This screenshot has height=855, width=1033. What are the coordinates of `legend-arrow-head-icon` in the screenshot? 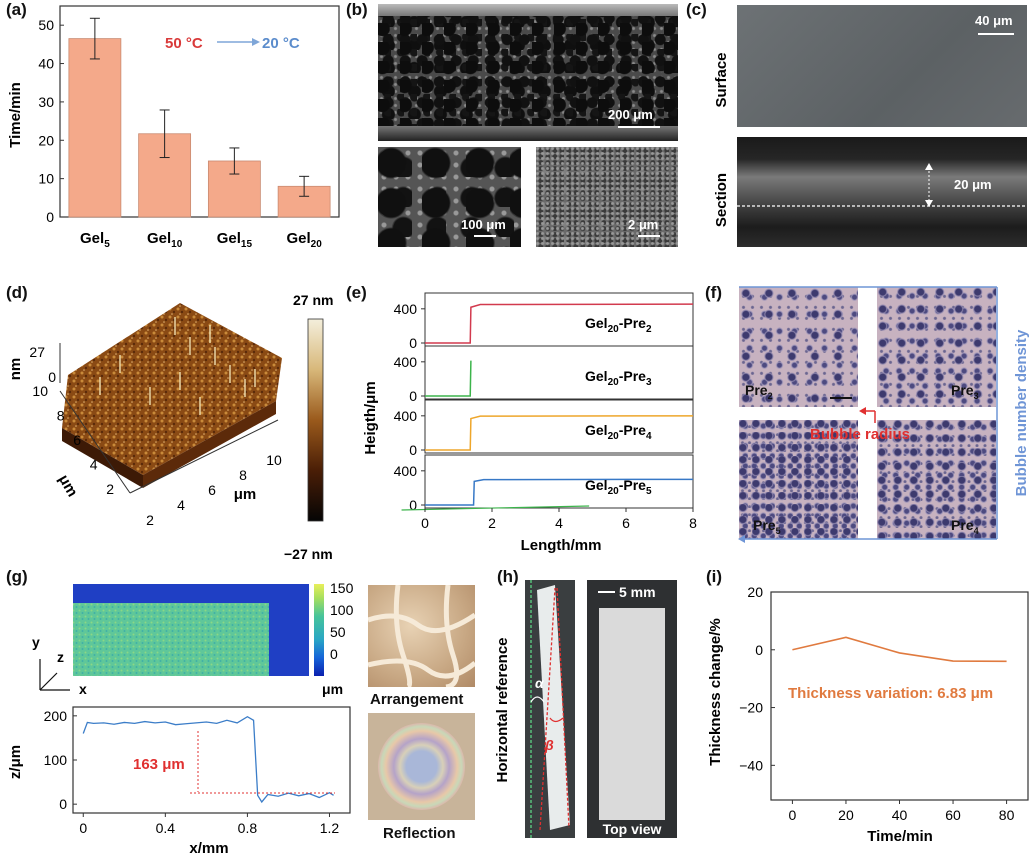 It's located at (256, 42).